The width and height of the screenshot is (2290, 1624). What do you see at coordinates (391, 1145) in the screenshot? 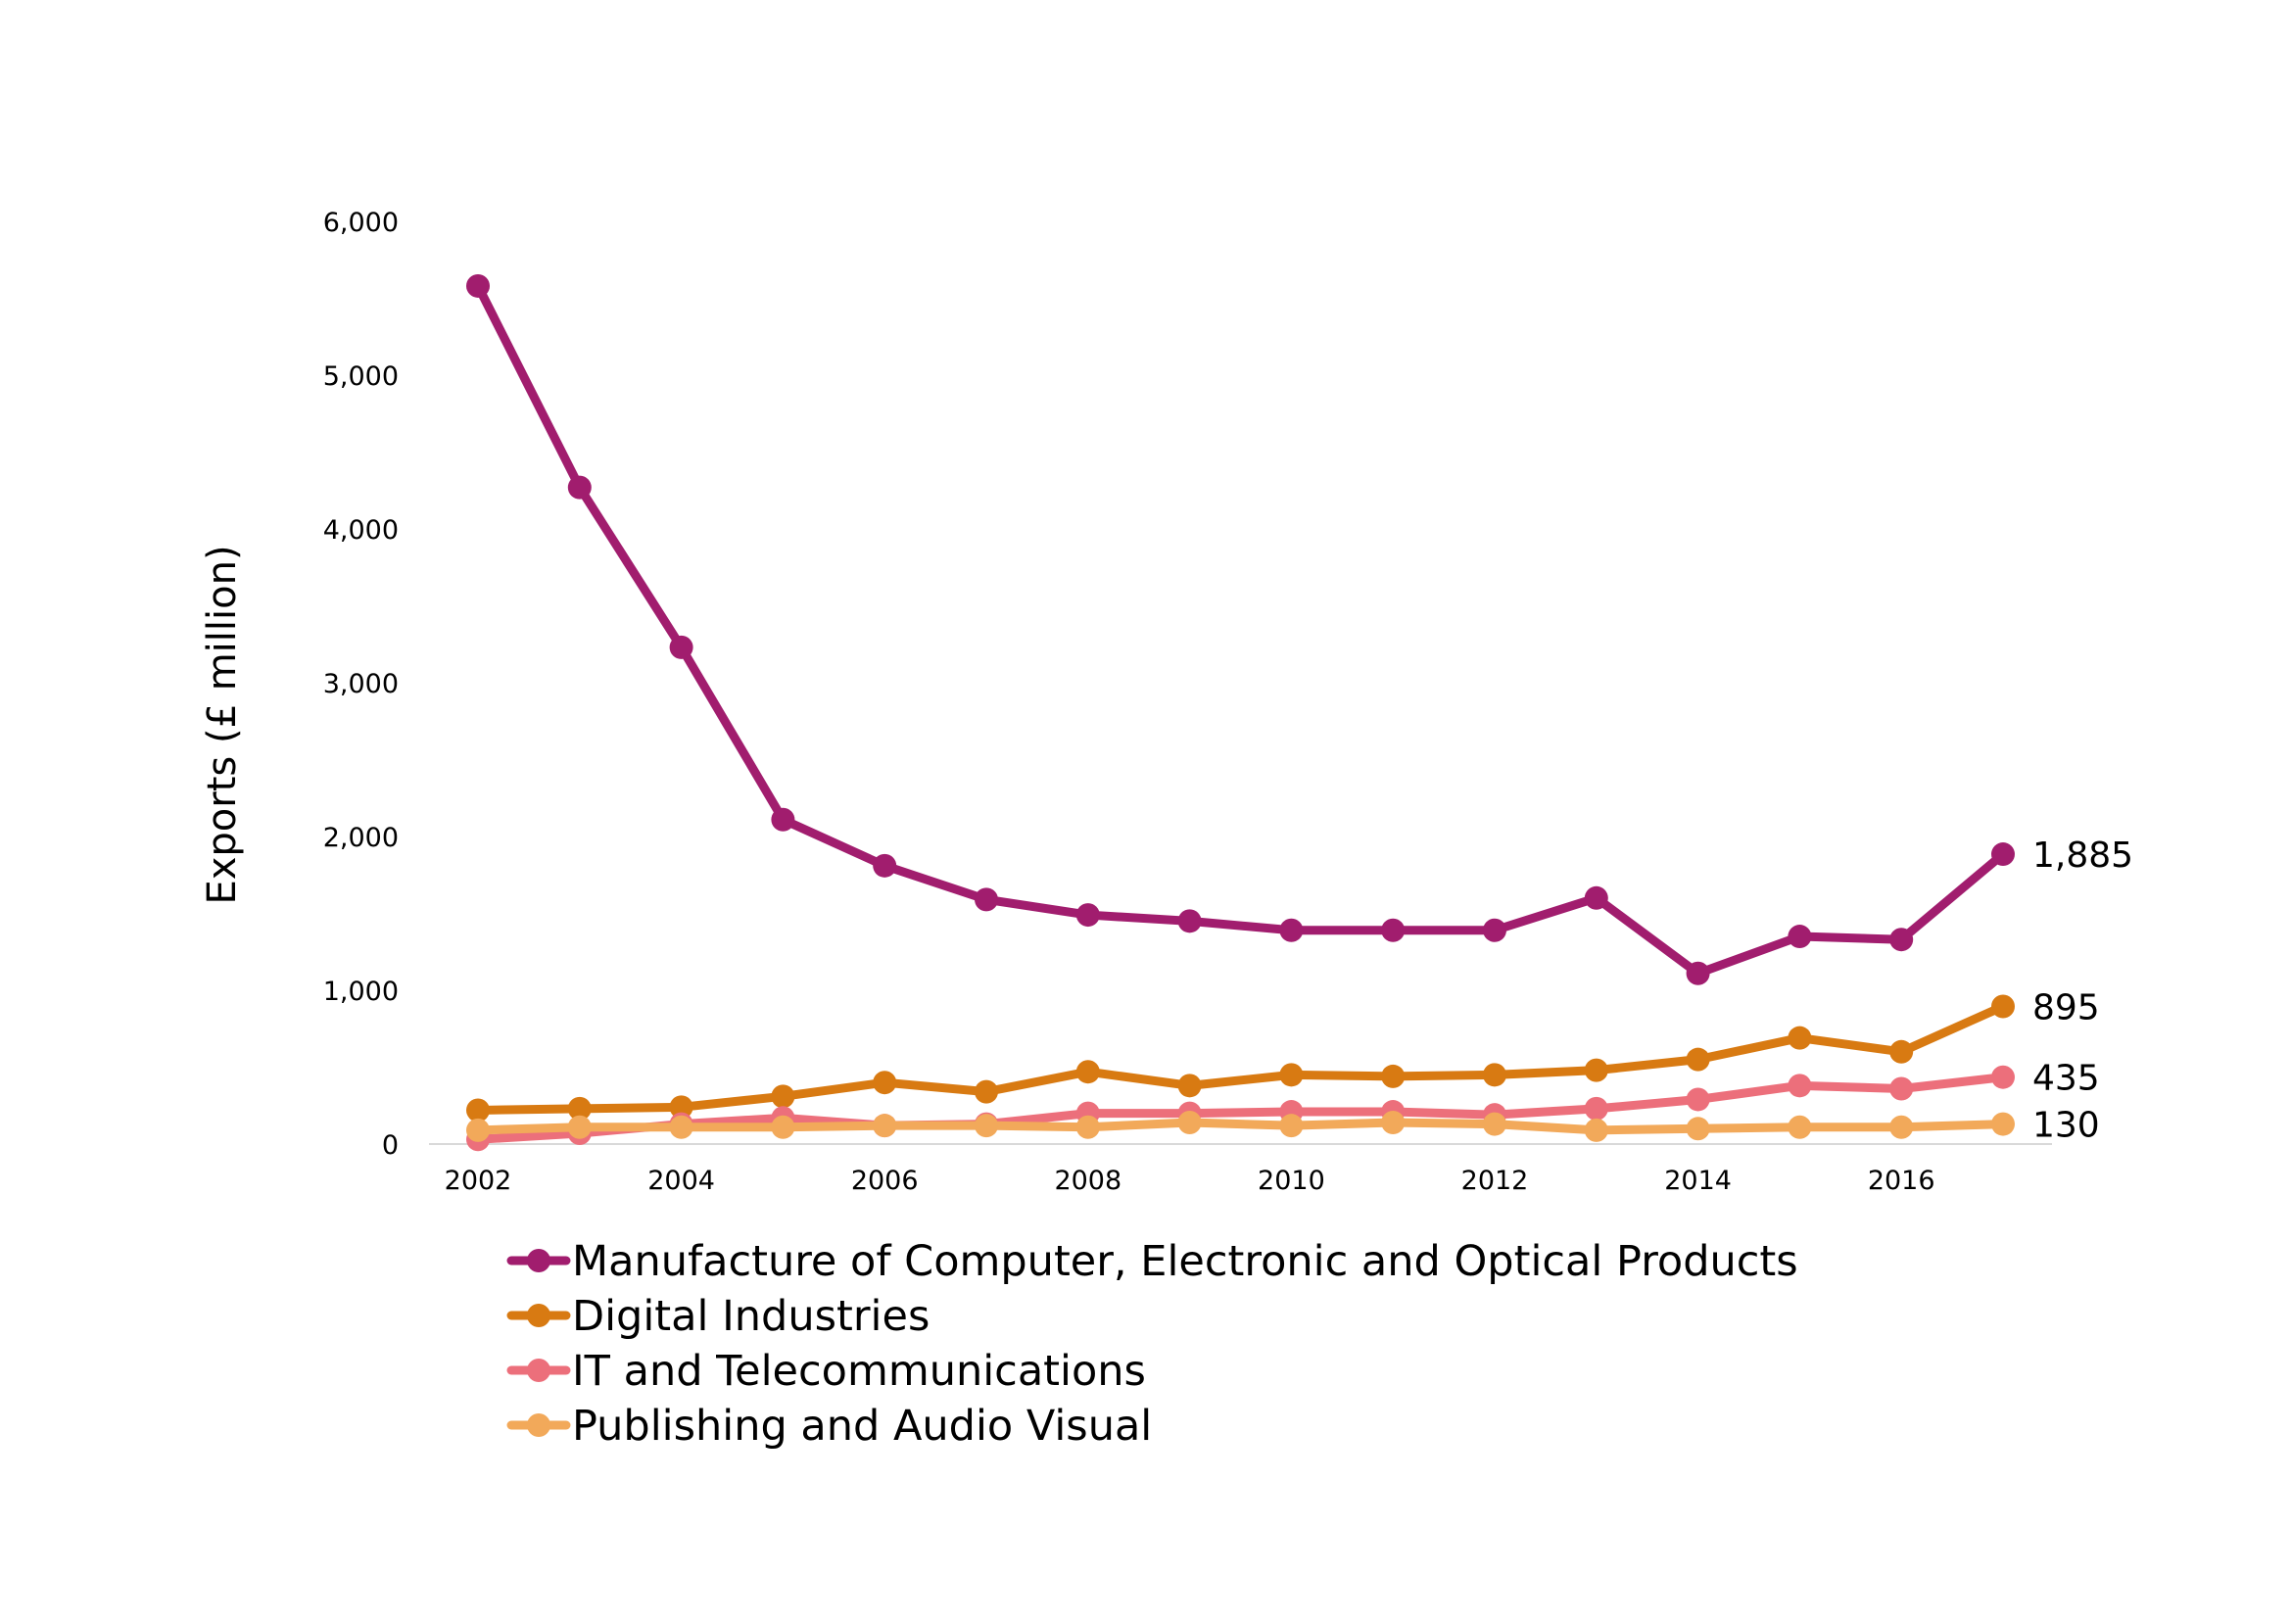
I see `y-tick-label: 0` at bounding box center [391, 1145].